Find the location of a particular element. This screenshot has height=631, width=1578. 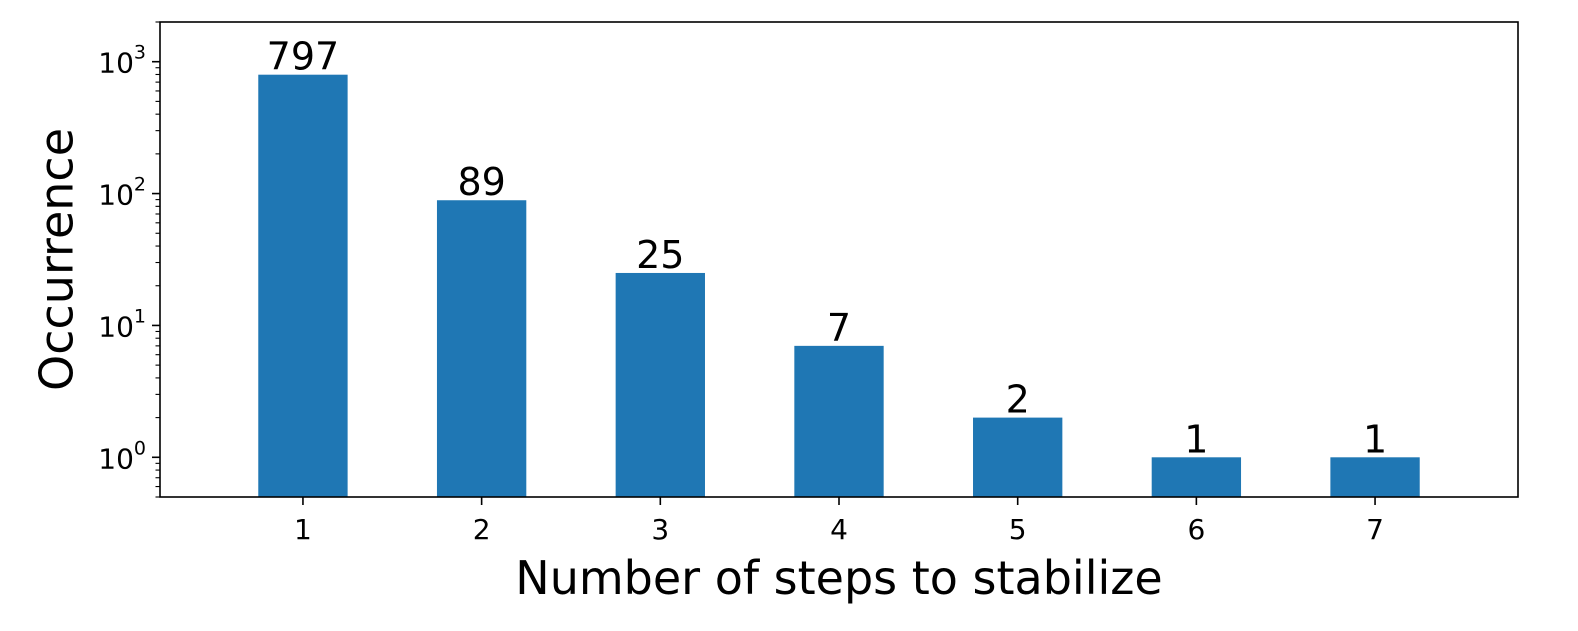

x-axis-ticks: 1 2 3 4 5 6 7 is located at coordinates (839, 521).